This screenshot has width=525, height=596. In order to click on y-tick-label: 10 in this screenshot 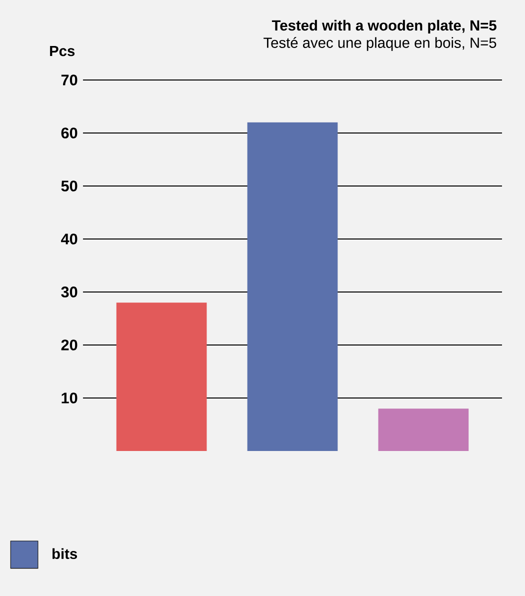, I will do `click(70, 398)`.